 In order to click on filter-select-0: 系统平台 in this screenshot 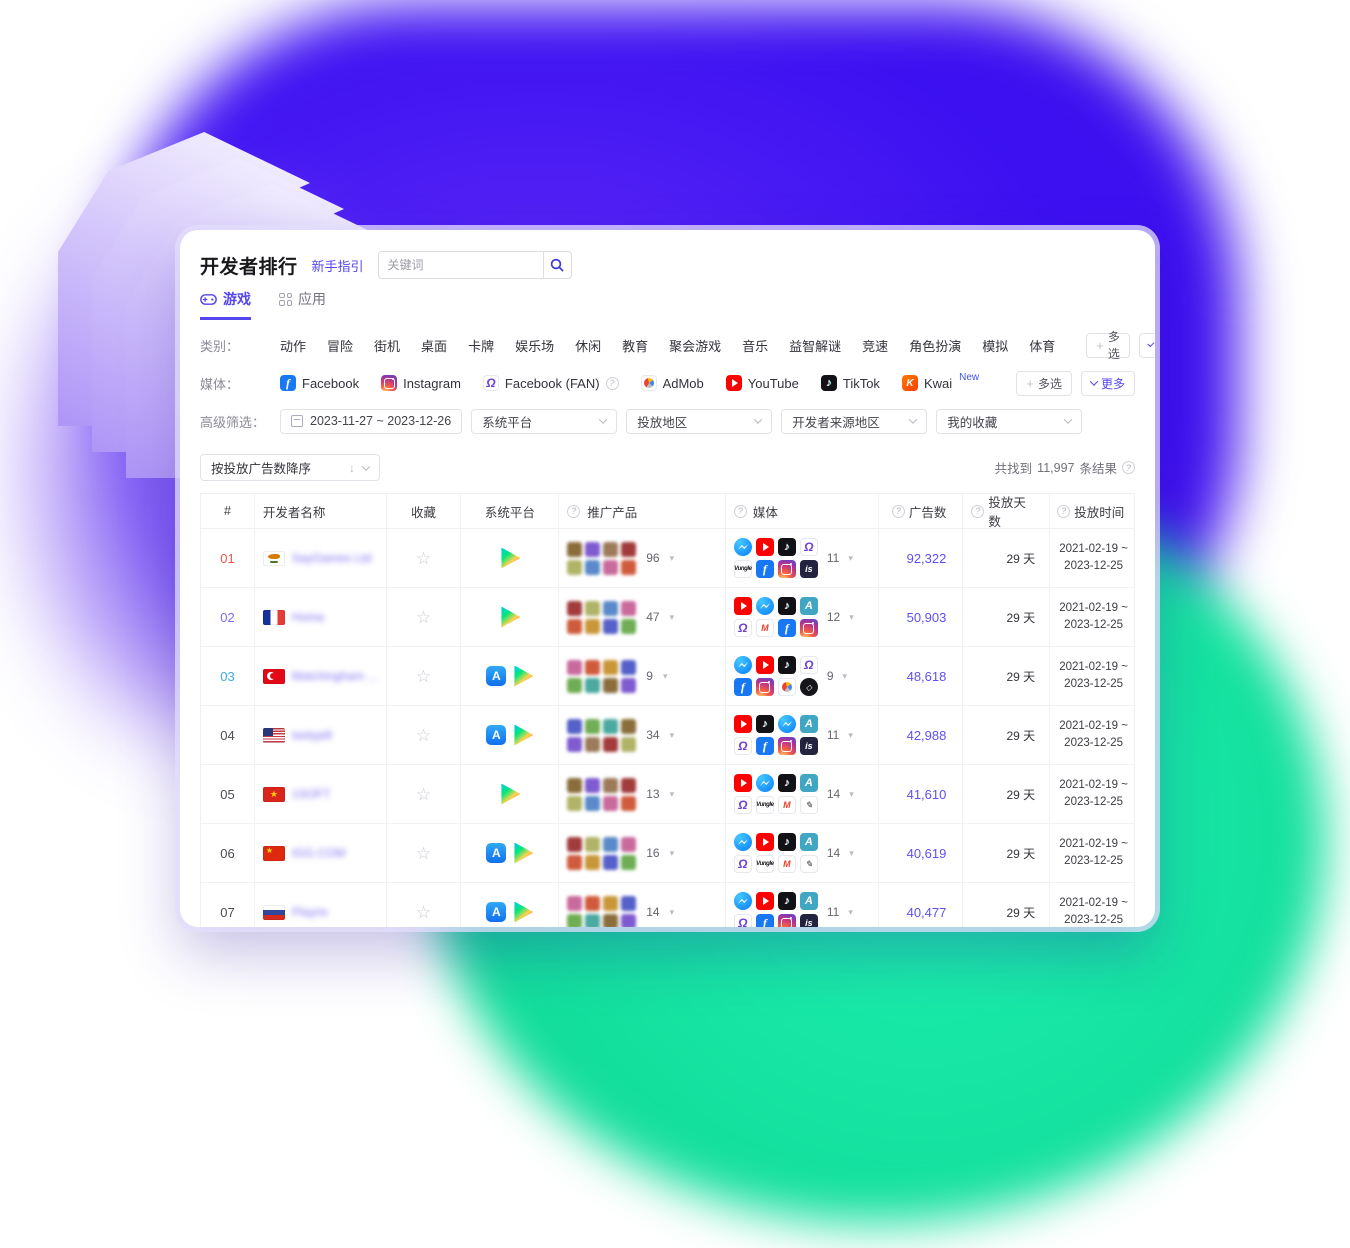, I will do `click(544, 421)`.